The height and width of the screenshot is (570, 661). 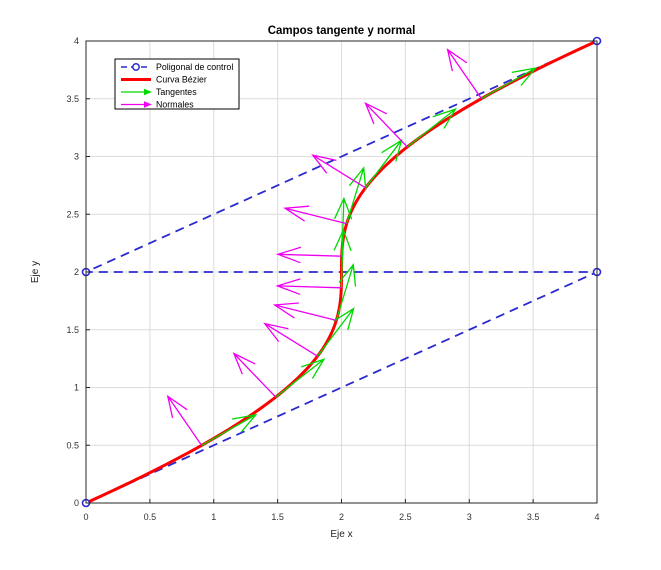 I want to click on legend-entry-normales: Normales, so click(x=157, y=105).